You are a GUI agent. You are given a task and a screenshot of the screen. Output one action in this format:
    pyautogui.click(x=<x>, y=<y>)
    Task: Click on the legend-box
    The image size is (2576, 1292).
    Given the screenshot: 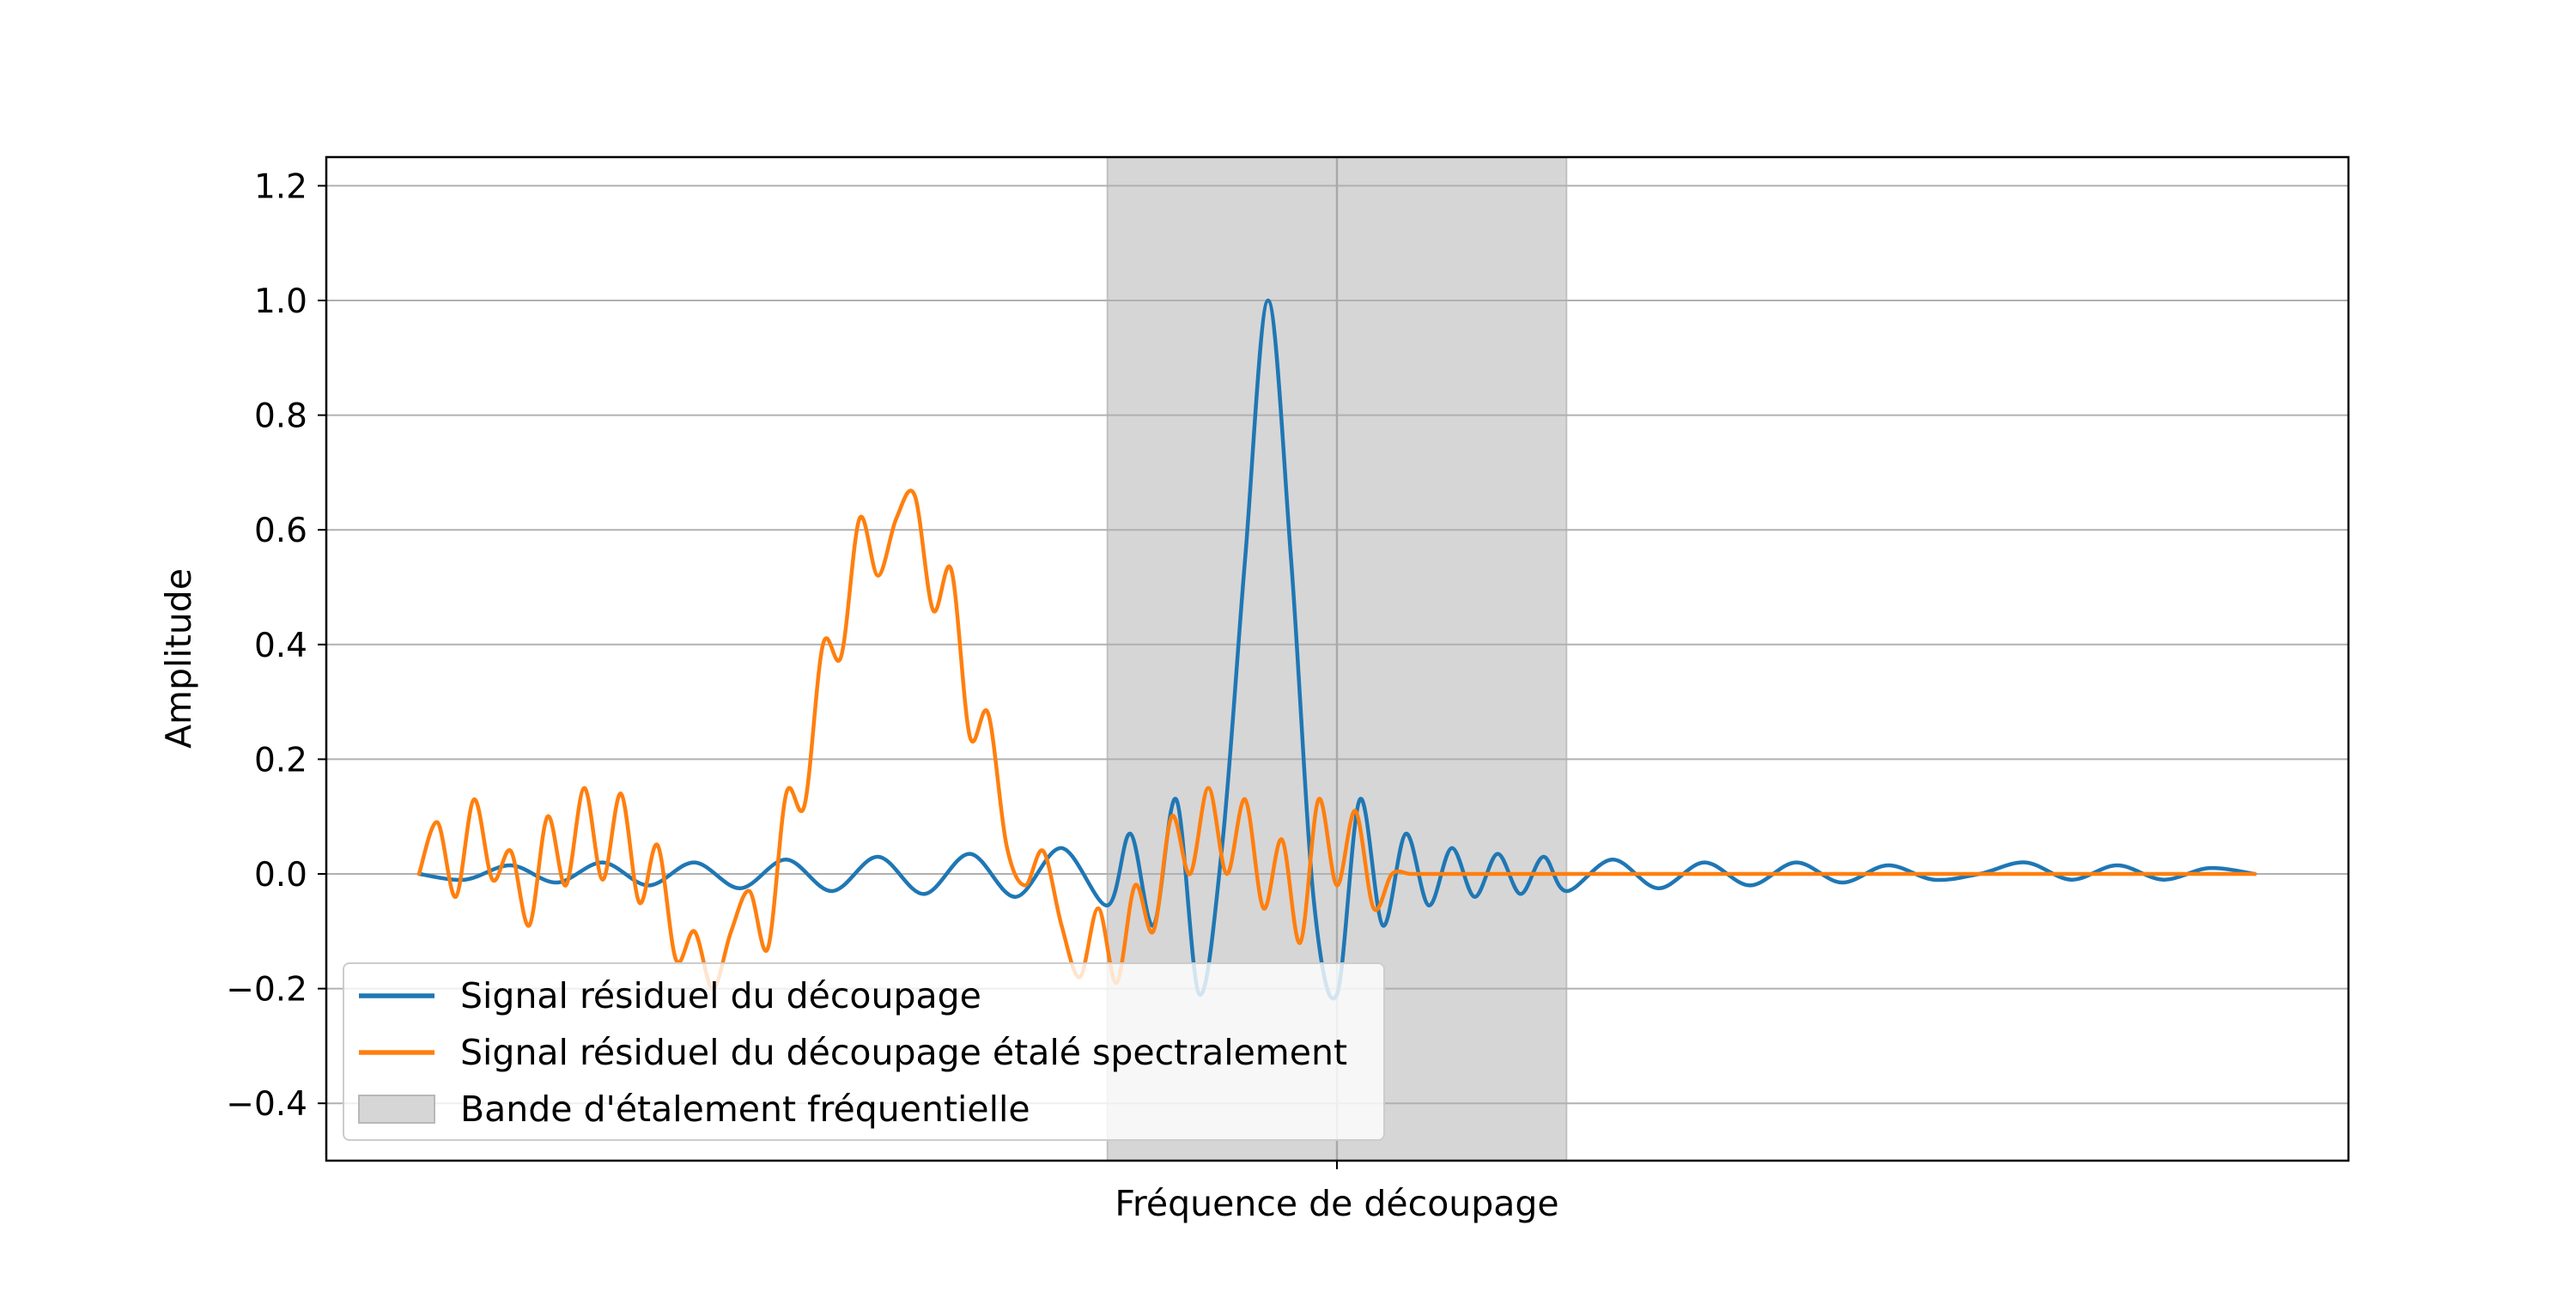 What is the action you would take?
    pyautogui.click(x=864, y=1051)
    